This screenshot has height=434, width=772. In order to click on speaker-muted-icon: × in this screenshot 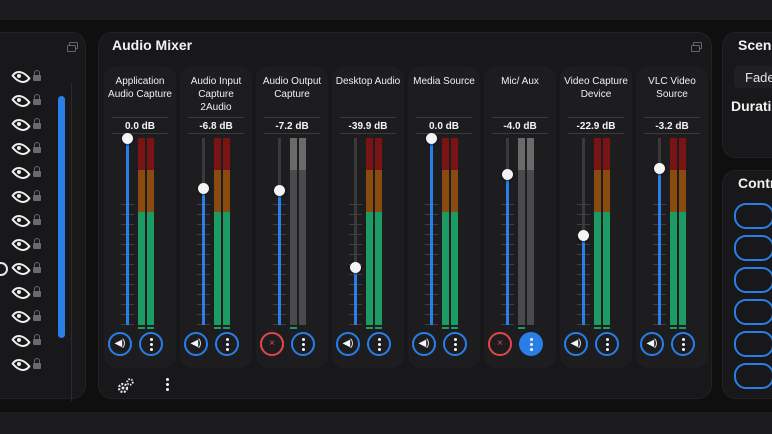, I will do `click(500, 343)`.